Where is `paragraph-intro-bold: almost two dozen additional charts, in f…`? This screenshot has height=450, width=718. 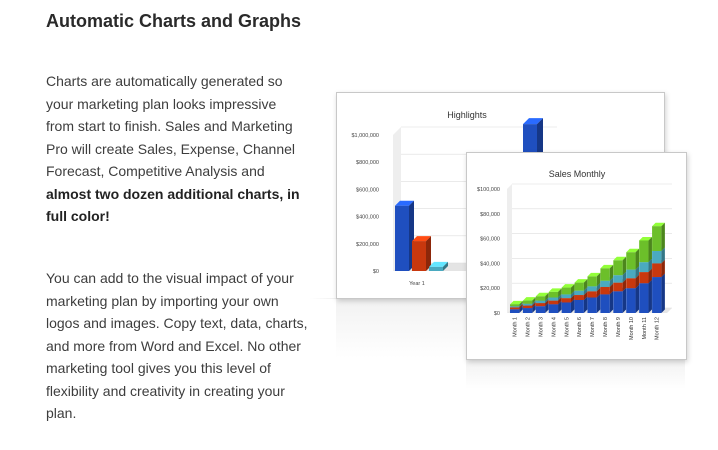 paragraph-intro-bold: almost two dozen additional charts, in f… is located at coordinates (173, 205).